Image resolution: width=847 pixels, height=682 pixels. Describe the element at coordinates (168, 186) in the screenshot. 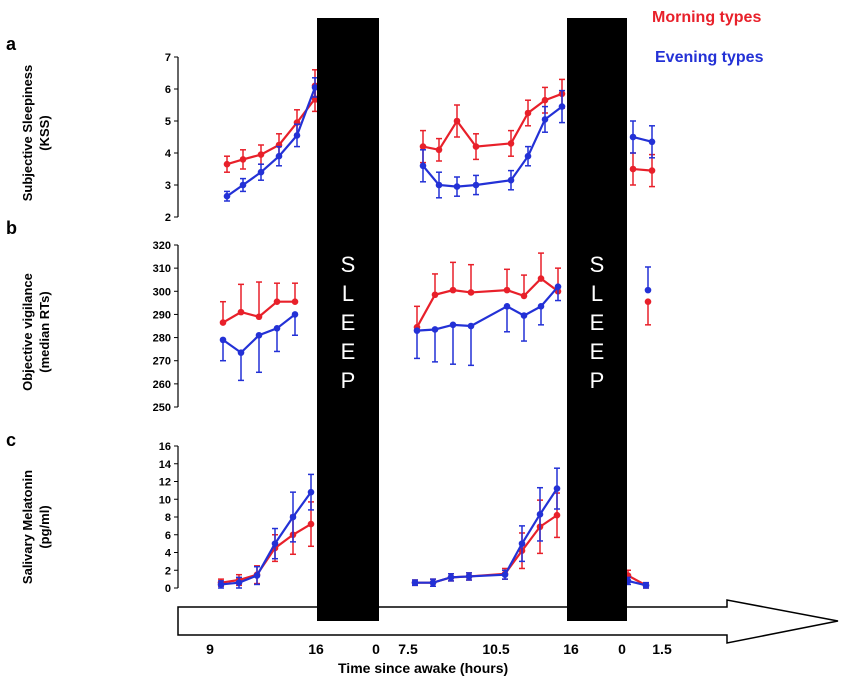

I see `y-tick-label-a-1: 3` at that location.